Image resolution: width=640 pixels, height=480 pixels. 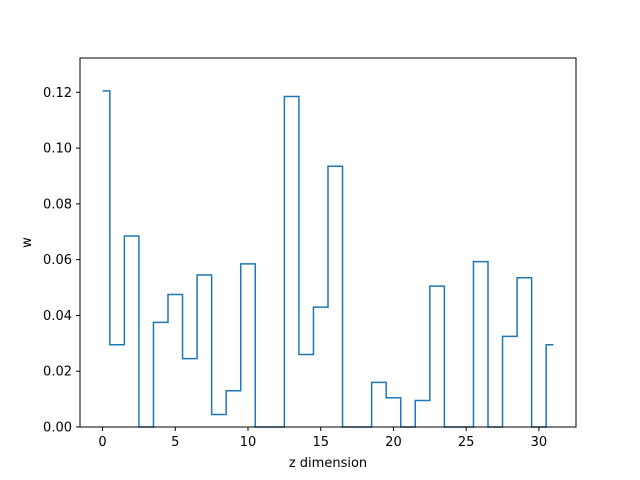 What do you see at coordinates (27, 242) in the screenshot?
I see `y-axis-label: w` at bounding box center [27, 242].